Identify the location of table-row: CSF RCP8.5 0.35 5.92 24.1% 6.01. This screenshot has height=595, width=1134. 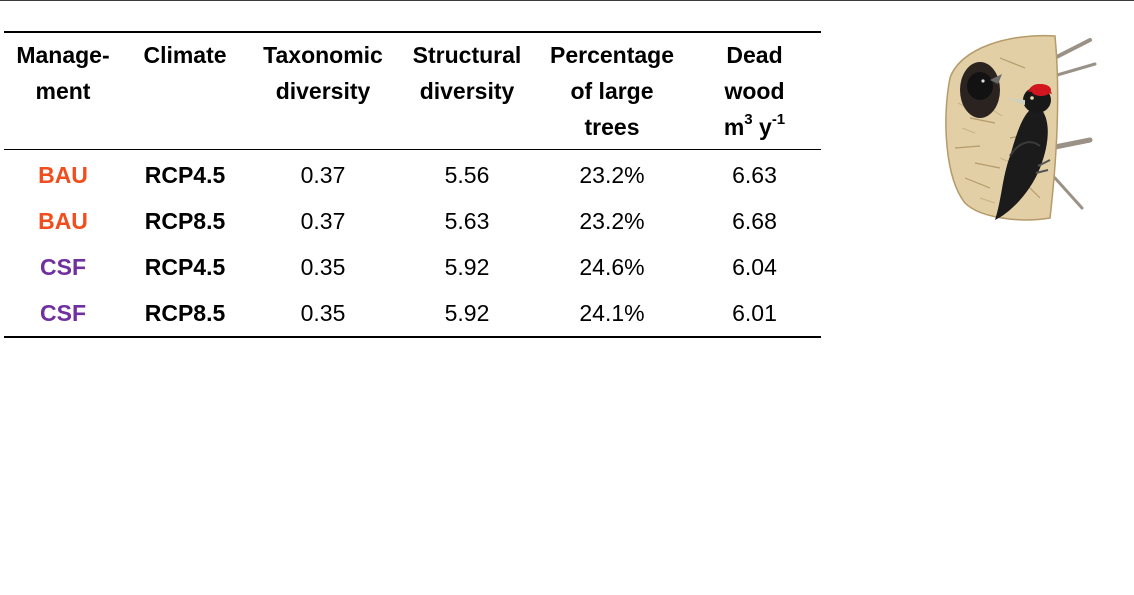
(412, 313).